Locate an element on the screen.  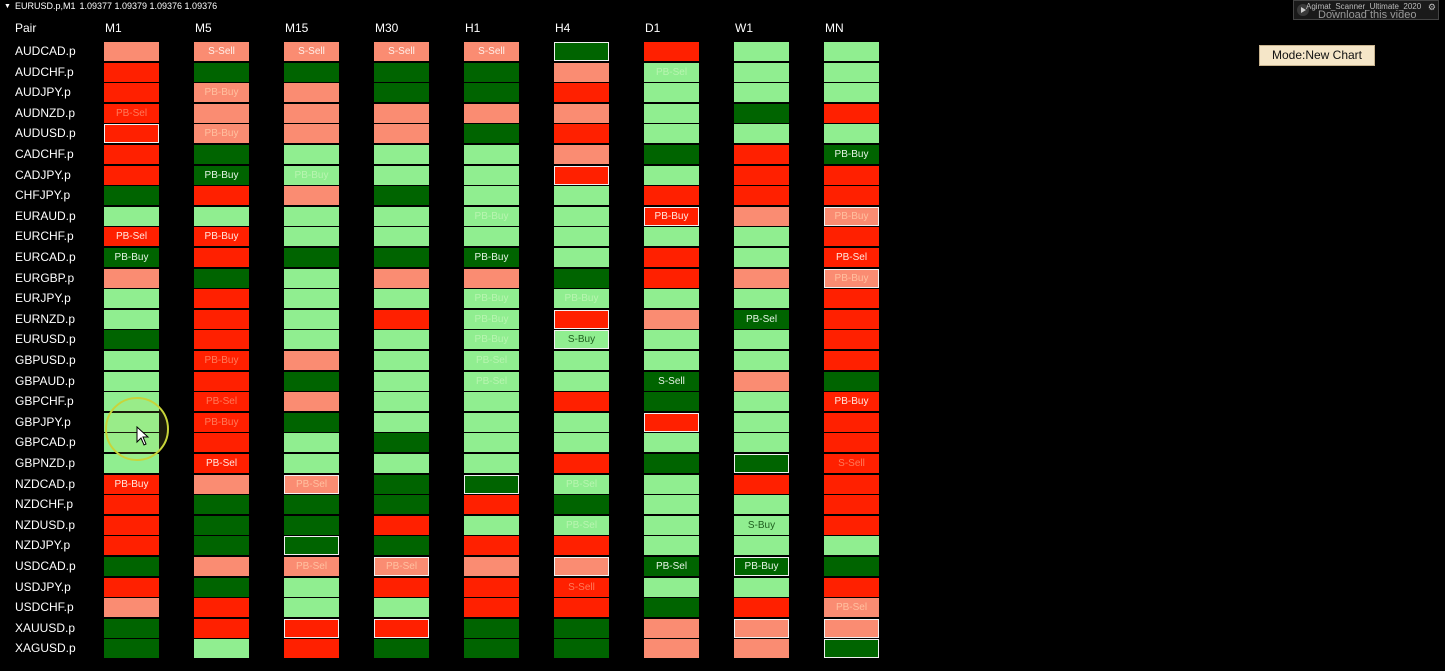
pair-label: CADCHF.p is located at coordinates (44, 154).